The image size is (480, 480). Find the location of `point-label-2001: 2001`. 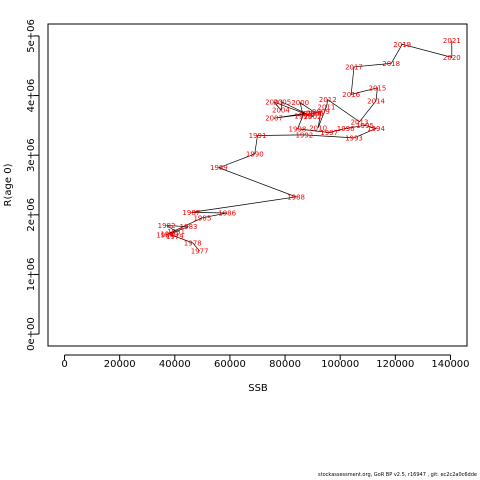

point-label-2001: 2001 is located at coordinates (315, 113).